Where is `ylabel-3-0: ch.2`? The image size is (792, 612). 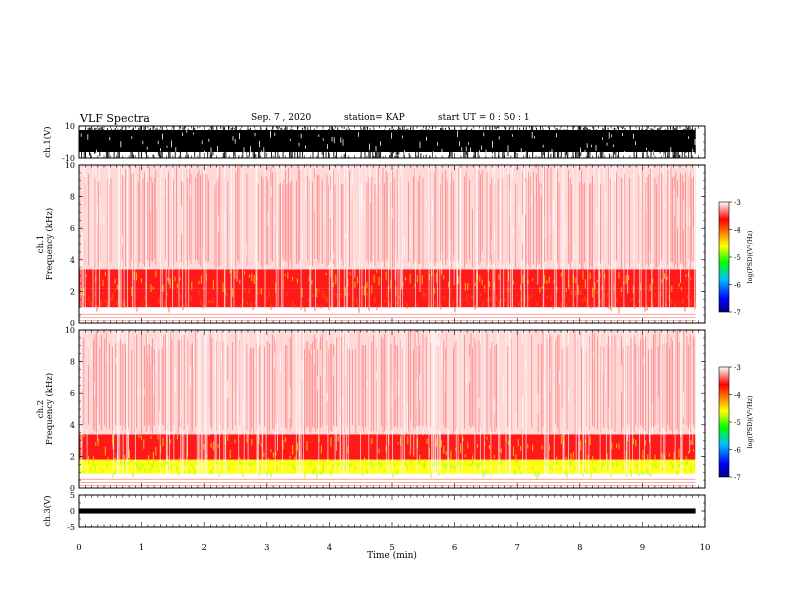
ylabel-3-0: ch.2 is located at coordinates (41, 409).